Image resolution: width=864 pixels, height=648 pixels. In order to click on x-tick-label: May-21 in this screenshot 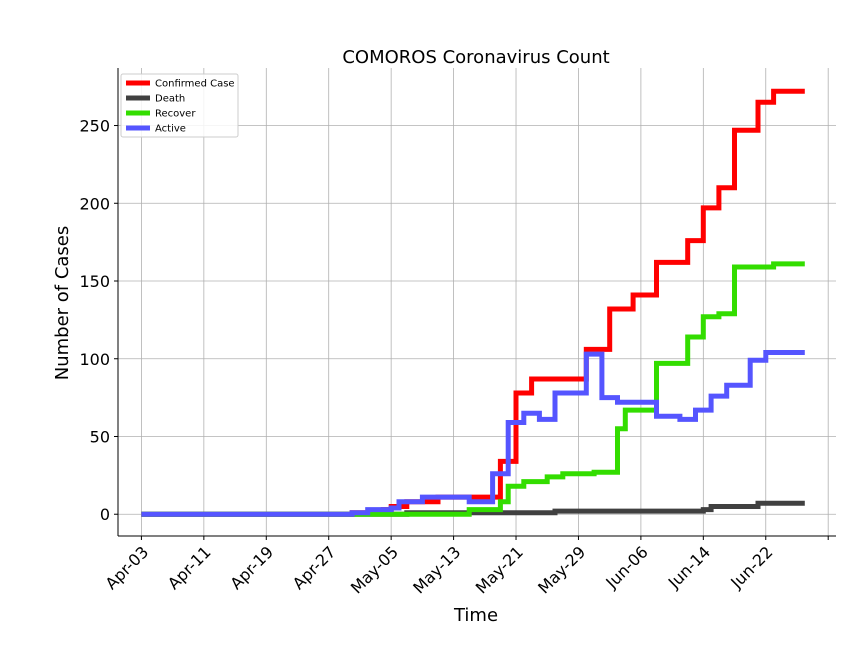, I will do `click(499, 569)`.